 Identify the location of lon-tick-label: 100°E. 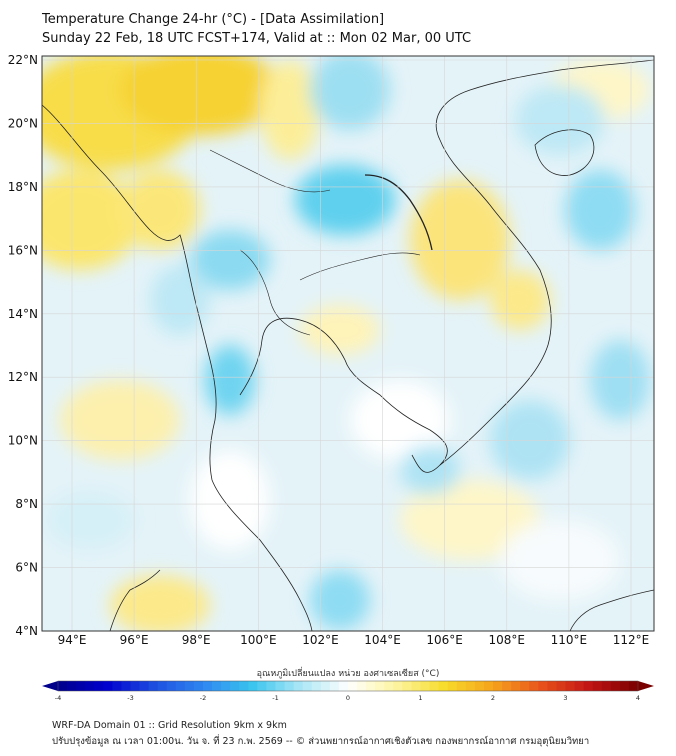
(258, 640).